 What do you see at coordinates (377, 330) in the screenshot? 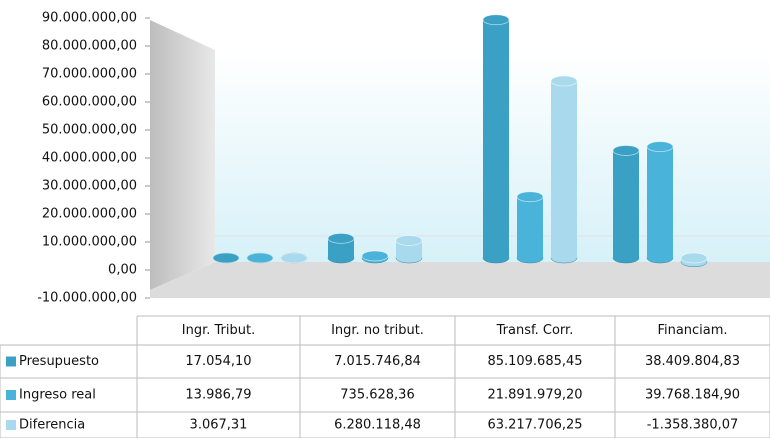
I see `table-header: Ingr. no tribut.` at bounding box center [377, 330].